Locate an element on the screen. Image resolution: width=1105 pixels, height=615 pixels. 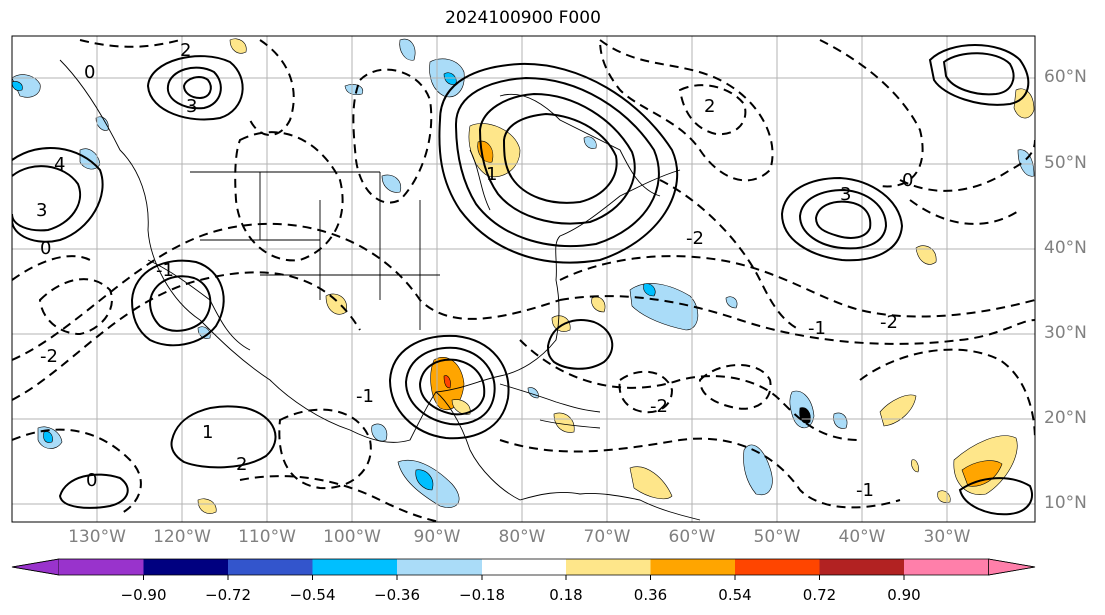
lat-label: 10°N is located at coordinates (1065, 503).